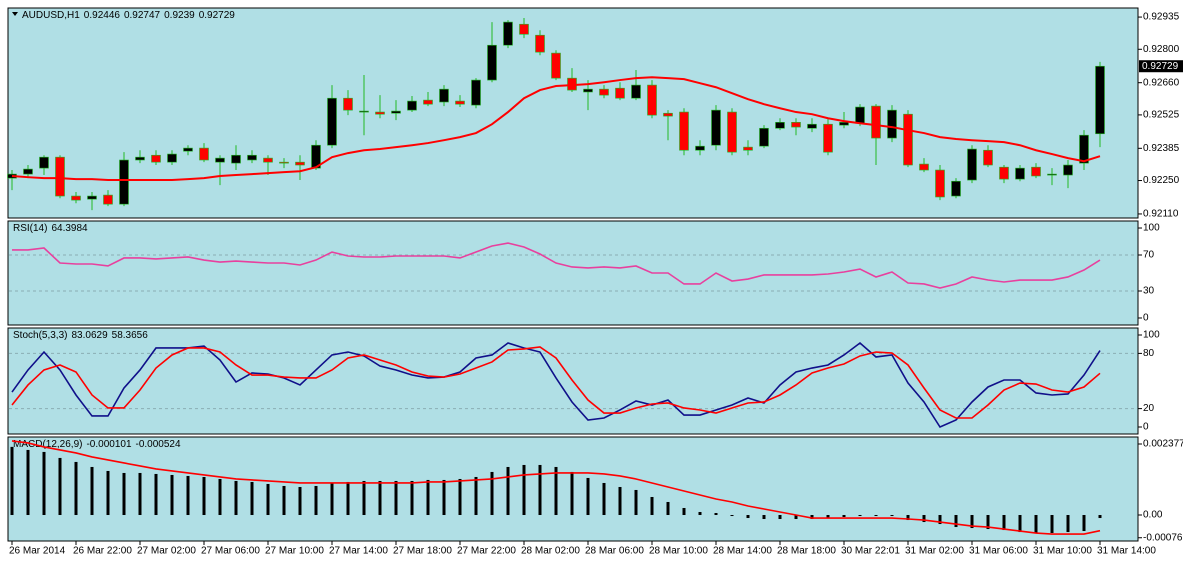 Image resolution: width=1183 pixels, height=562 pixels. What do you see at coordinates (1149, 408) in the screenshot?
I see `y-tick-label: 20` at bounding box center [1149, 408].